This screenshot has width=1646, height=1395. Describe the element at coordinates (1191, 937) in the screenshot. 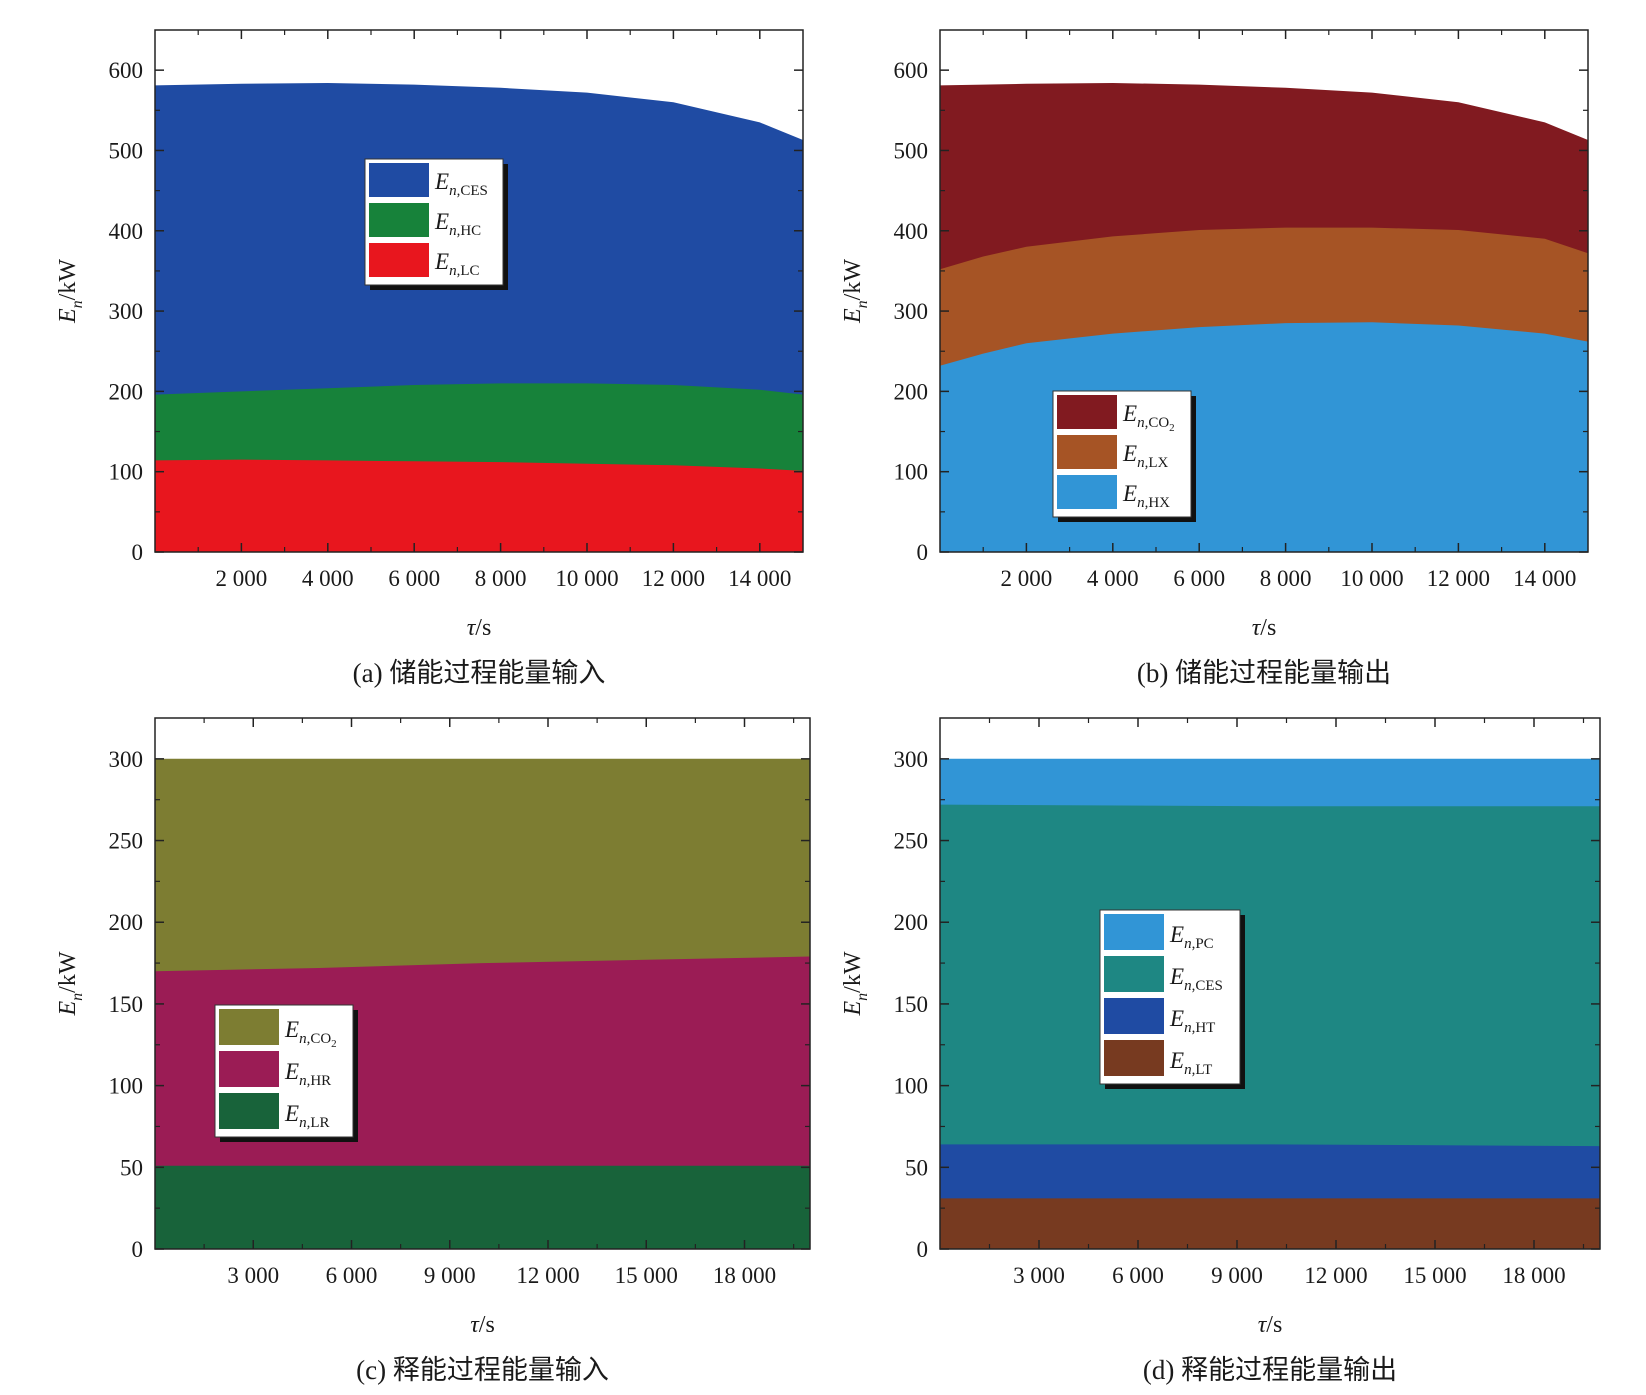

I see `legend-label: En,PC` at that location.